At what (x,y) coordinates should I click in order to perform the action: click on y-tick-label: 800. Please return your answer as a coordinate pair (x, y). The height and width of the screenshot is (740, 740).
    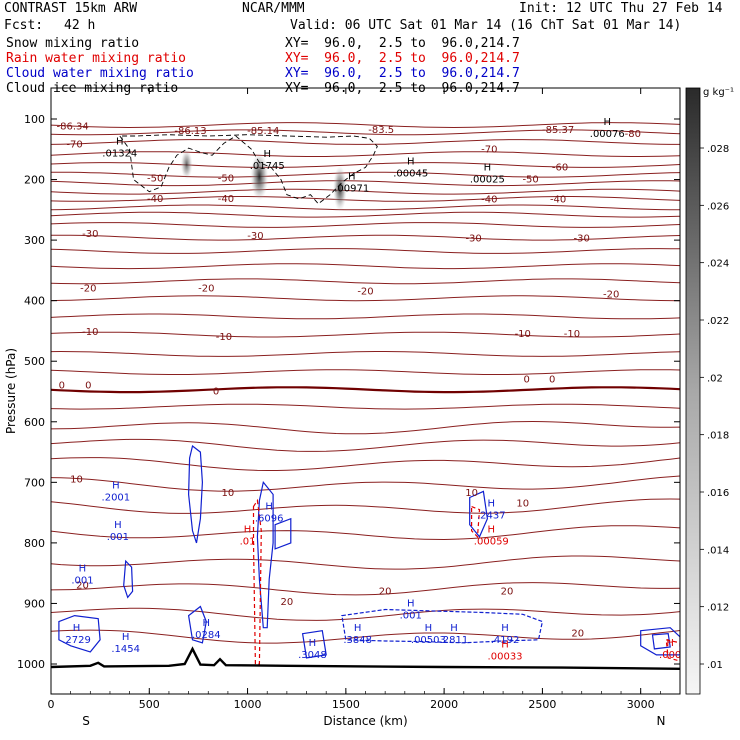
    Looking at the image, I should click on (34, 543).